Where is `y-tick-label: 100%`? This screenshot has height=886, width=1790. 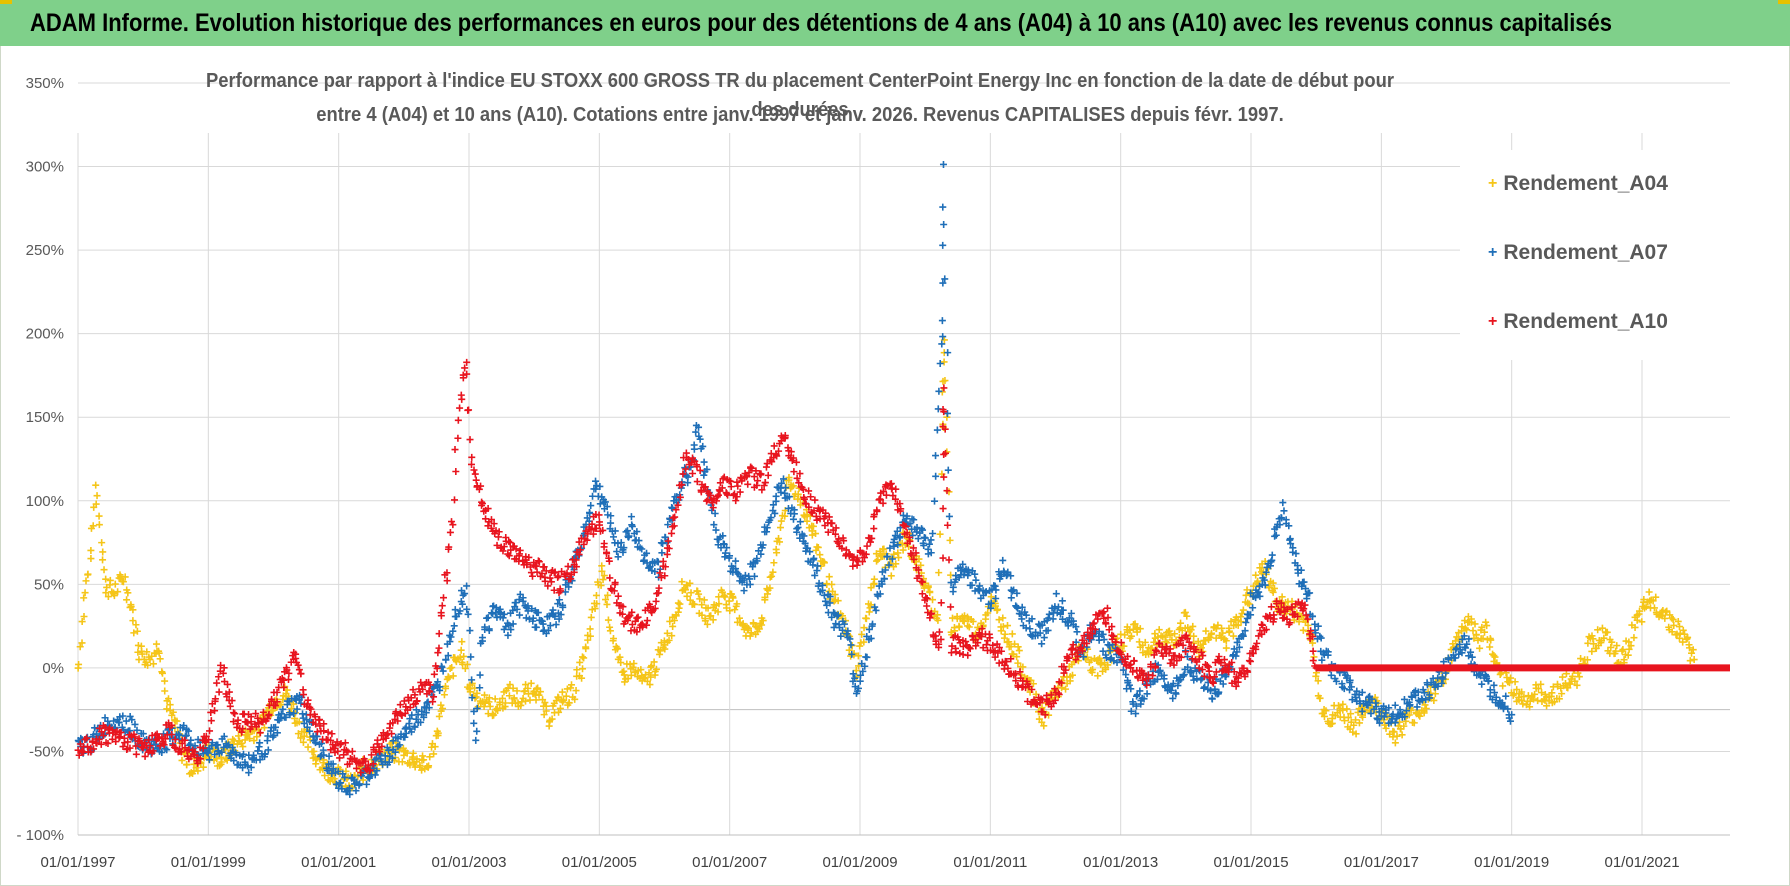 y-tick-label: 100% is located at coordinates (45, 501).